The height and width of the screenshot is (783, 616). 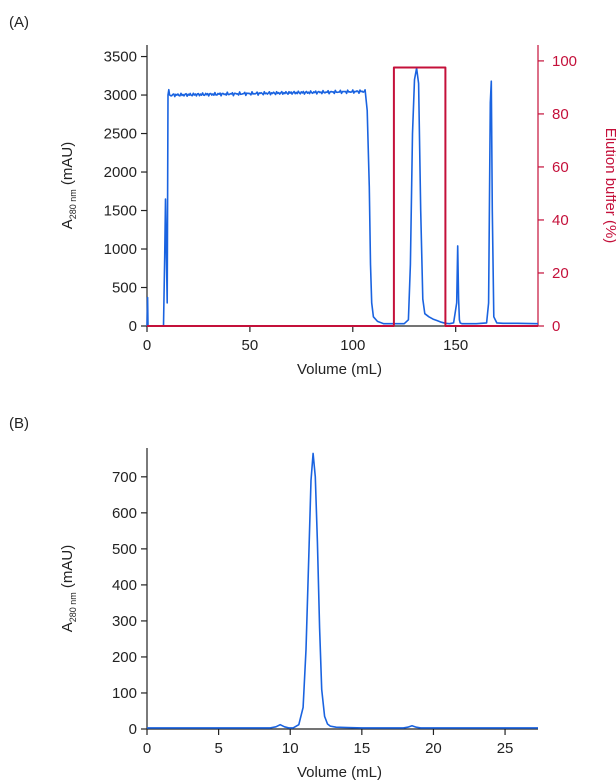 What do you see at coordinates (147, 345) in the screenshot?
I see `panel-a-x-tick-label: 0` at bounding box center [147, 345].